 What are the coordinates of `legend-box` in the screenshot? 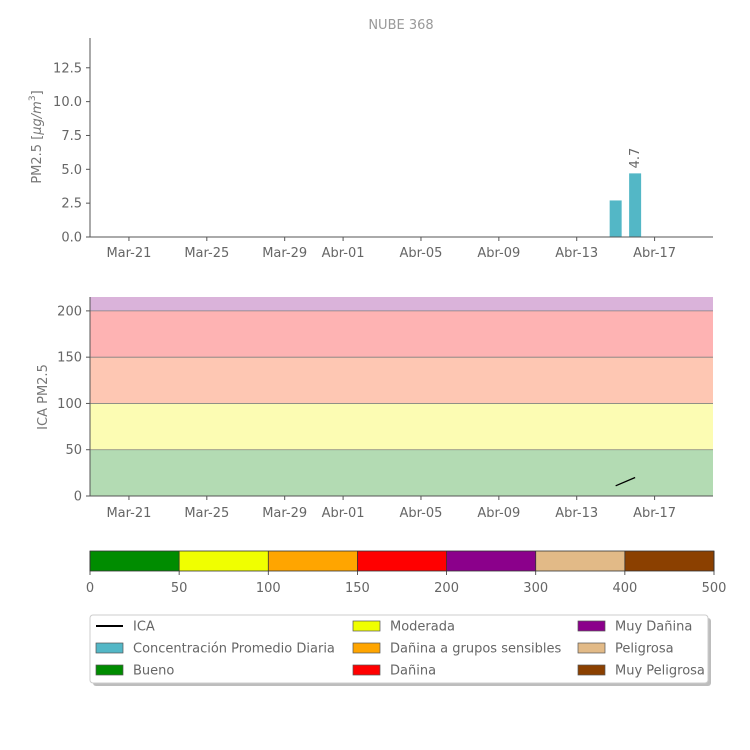 It's located at (399, 649).